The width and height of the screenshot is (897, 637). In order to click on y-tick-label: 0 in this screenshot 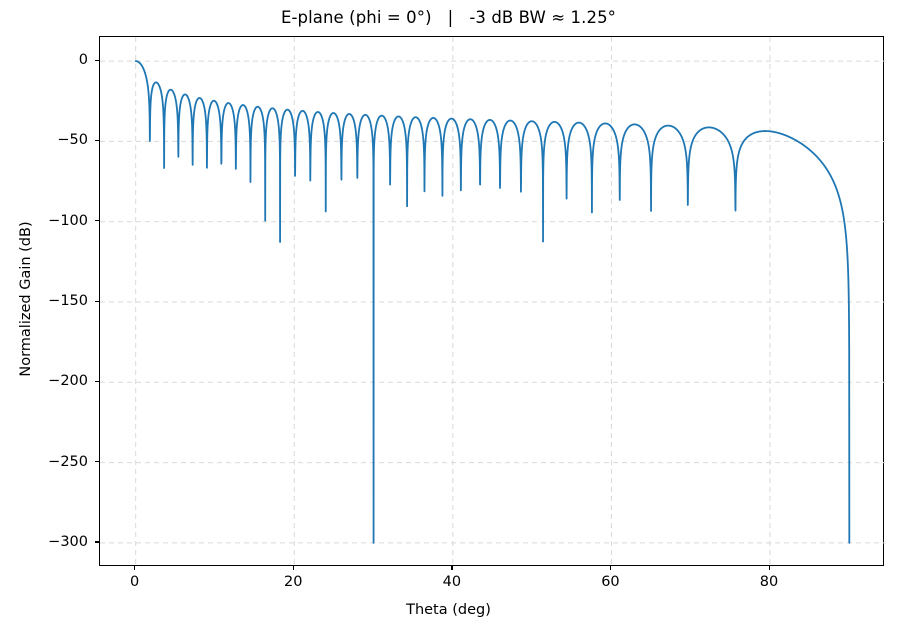, I will do `click(83, 60)`.